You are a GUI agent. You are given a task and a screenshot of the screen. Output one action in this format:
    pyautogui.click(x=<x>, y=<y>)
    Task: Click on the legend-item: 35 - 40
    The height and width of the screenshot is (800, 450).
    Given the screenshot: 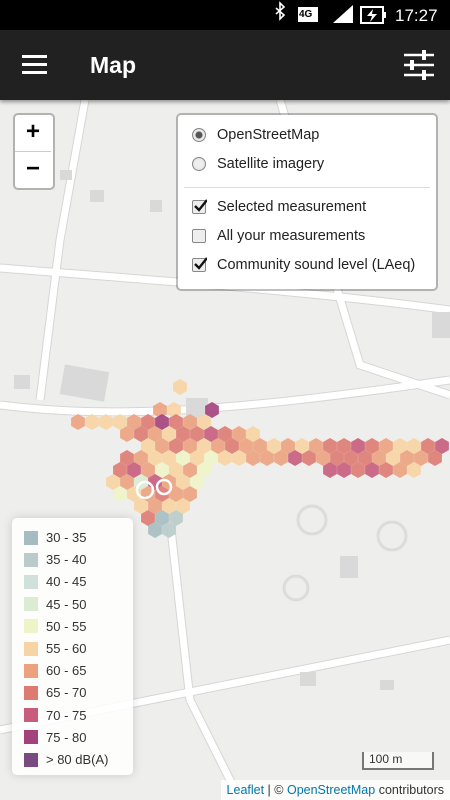 What is the action you would take?
    pyautogui.click(x=55, y=559)
    